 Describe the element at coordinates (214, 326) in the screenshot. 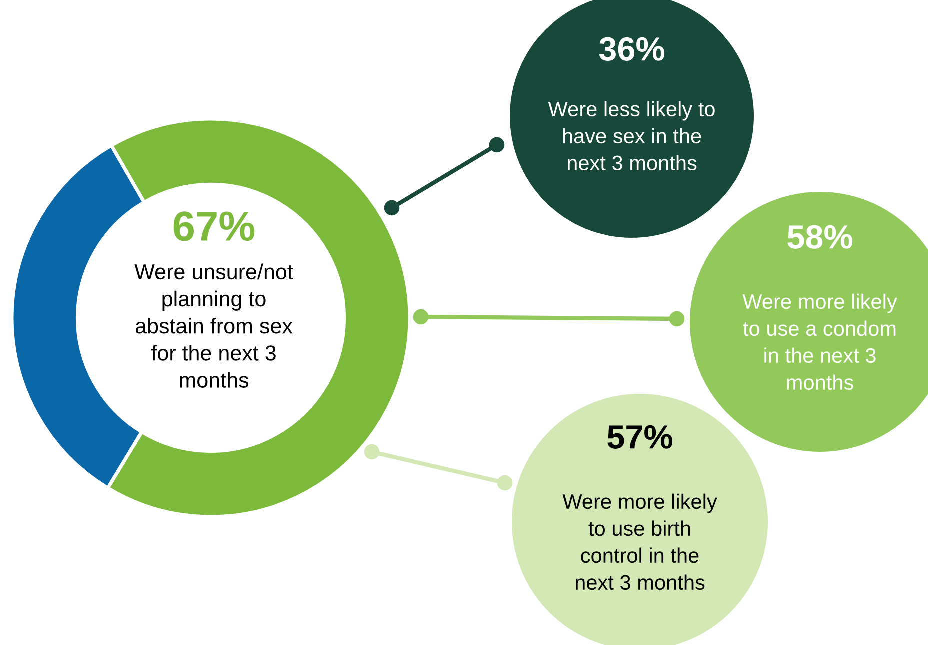

I see `text: Were unsure/not planning to abstain from sex for the next 3 months` at that location.